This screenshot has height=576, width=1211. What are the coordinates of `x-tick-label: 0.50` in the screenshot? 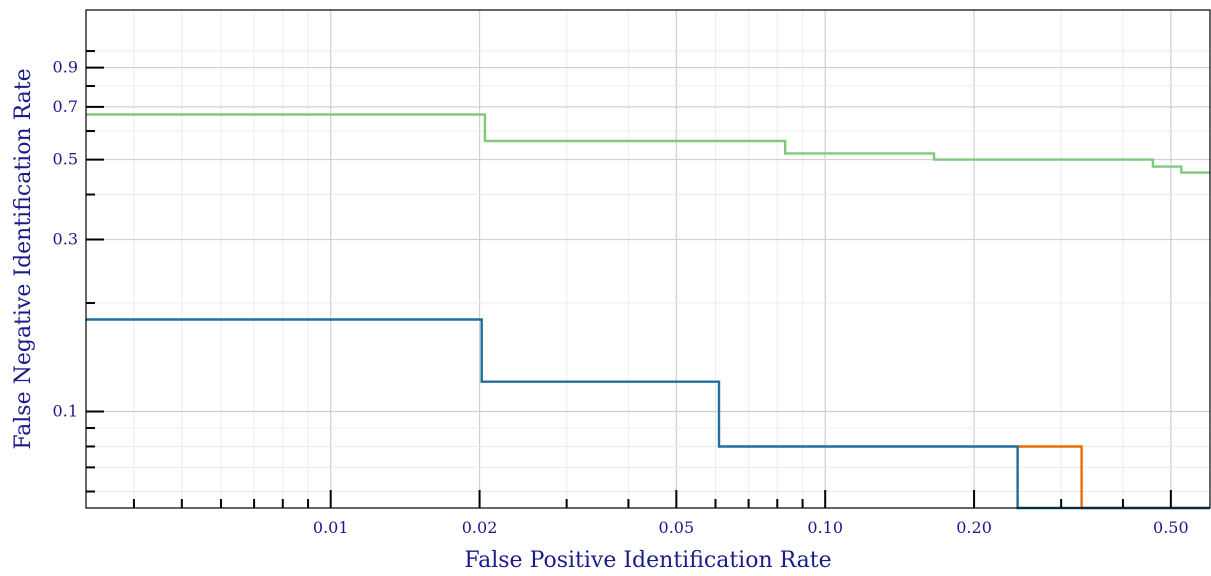 It's located at (1171, 527).